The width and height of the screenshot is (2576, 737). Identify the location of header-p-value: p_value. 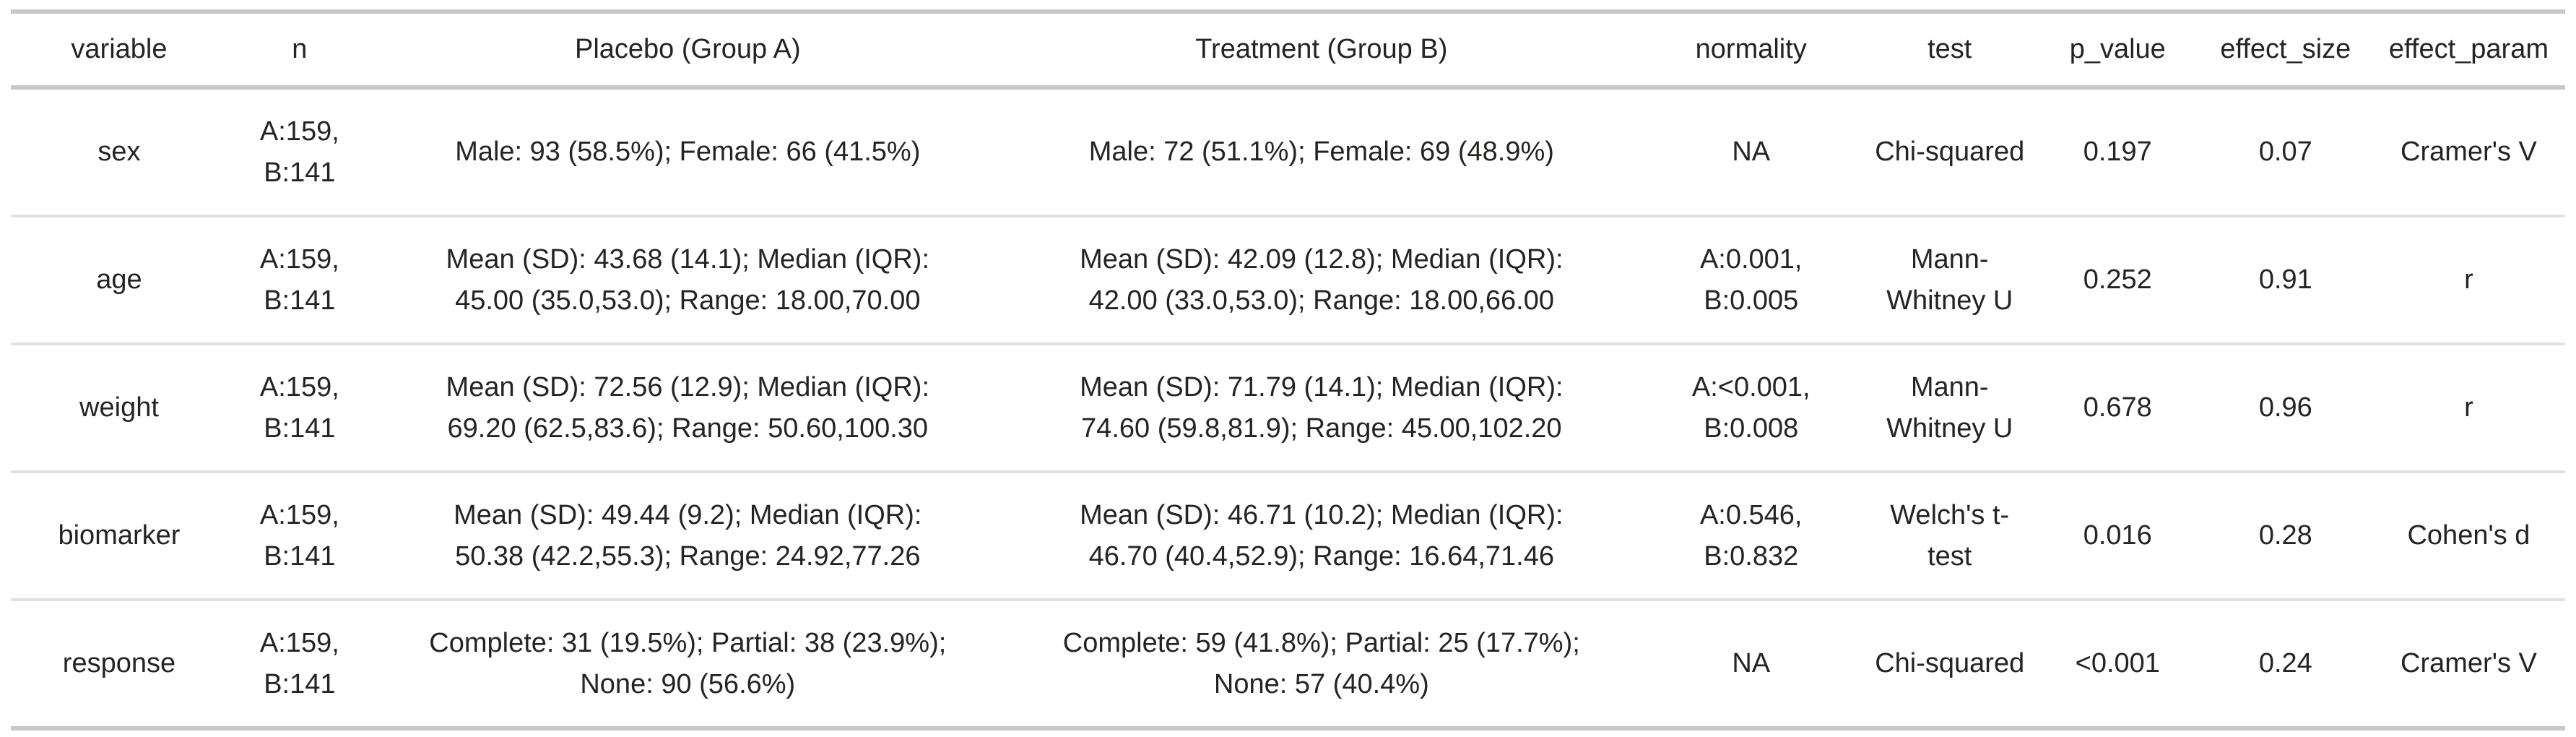
(2117, 49).